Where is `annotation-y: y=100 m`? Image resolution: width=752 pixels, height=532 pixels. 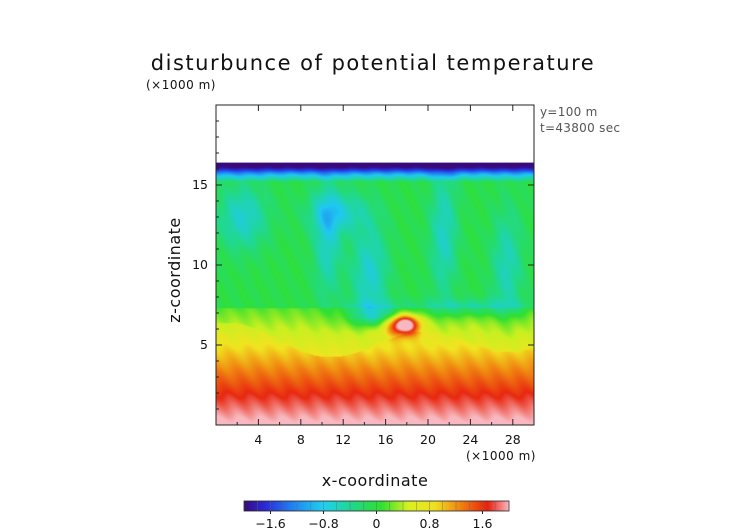
annotation-y: y=100 m is located at coordinates (569, 112).